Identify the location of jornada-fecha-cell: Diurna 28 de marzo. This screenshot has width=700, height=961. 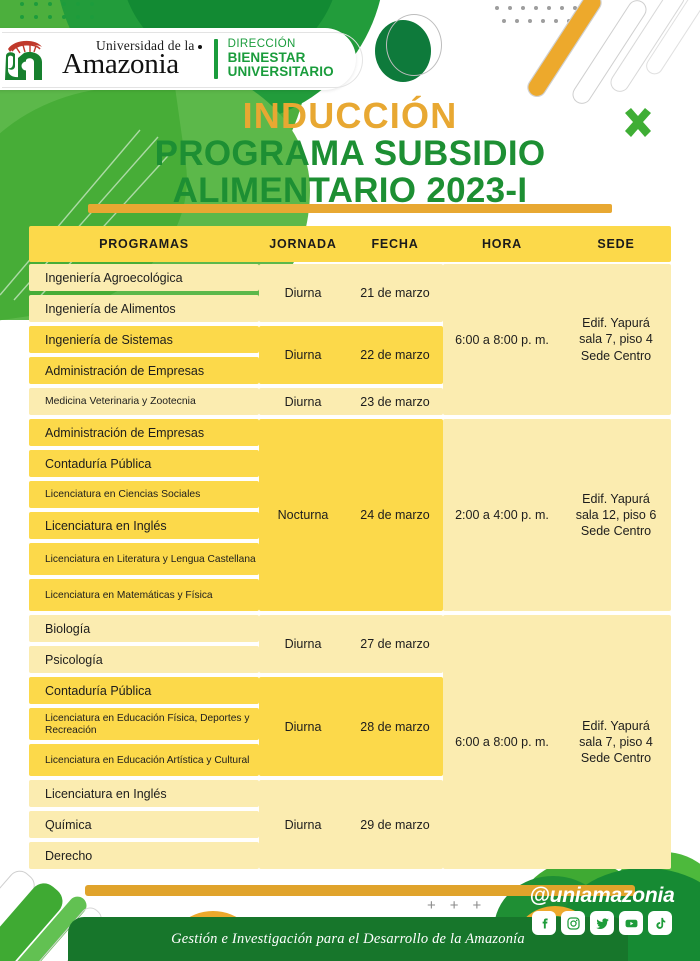
(351, 726).